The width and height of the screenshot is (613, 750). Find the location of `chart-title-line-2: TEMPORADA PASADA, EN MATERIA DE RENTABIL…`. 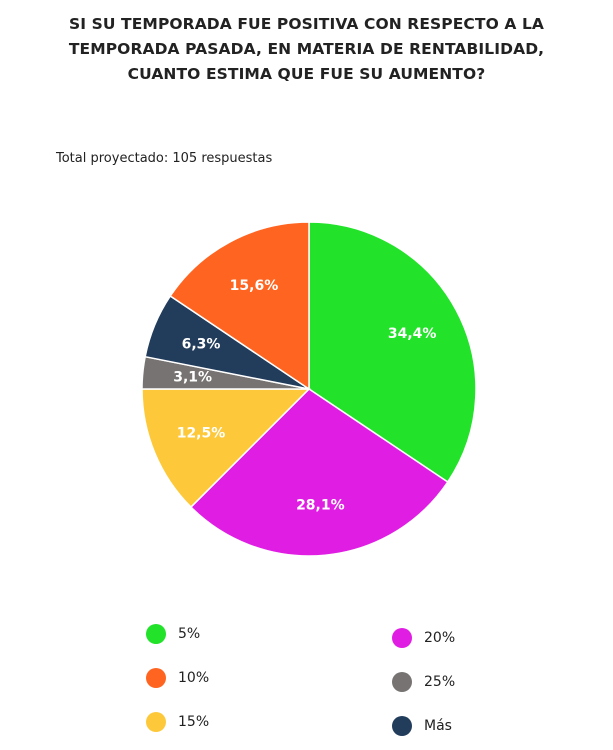

chart-title-line-2: TEMPORADA PASADA, EN MATERIA DE RENTABIL… is located at coordinates (306, 49).